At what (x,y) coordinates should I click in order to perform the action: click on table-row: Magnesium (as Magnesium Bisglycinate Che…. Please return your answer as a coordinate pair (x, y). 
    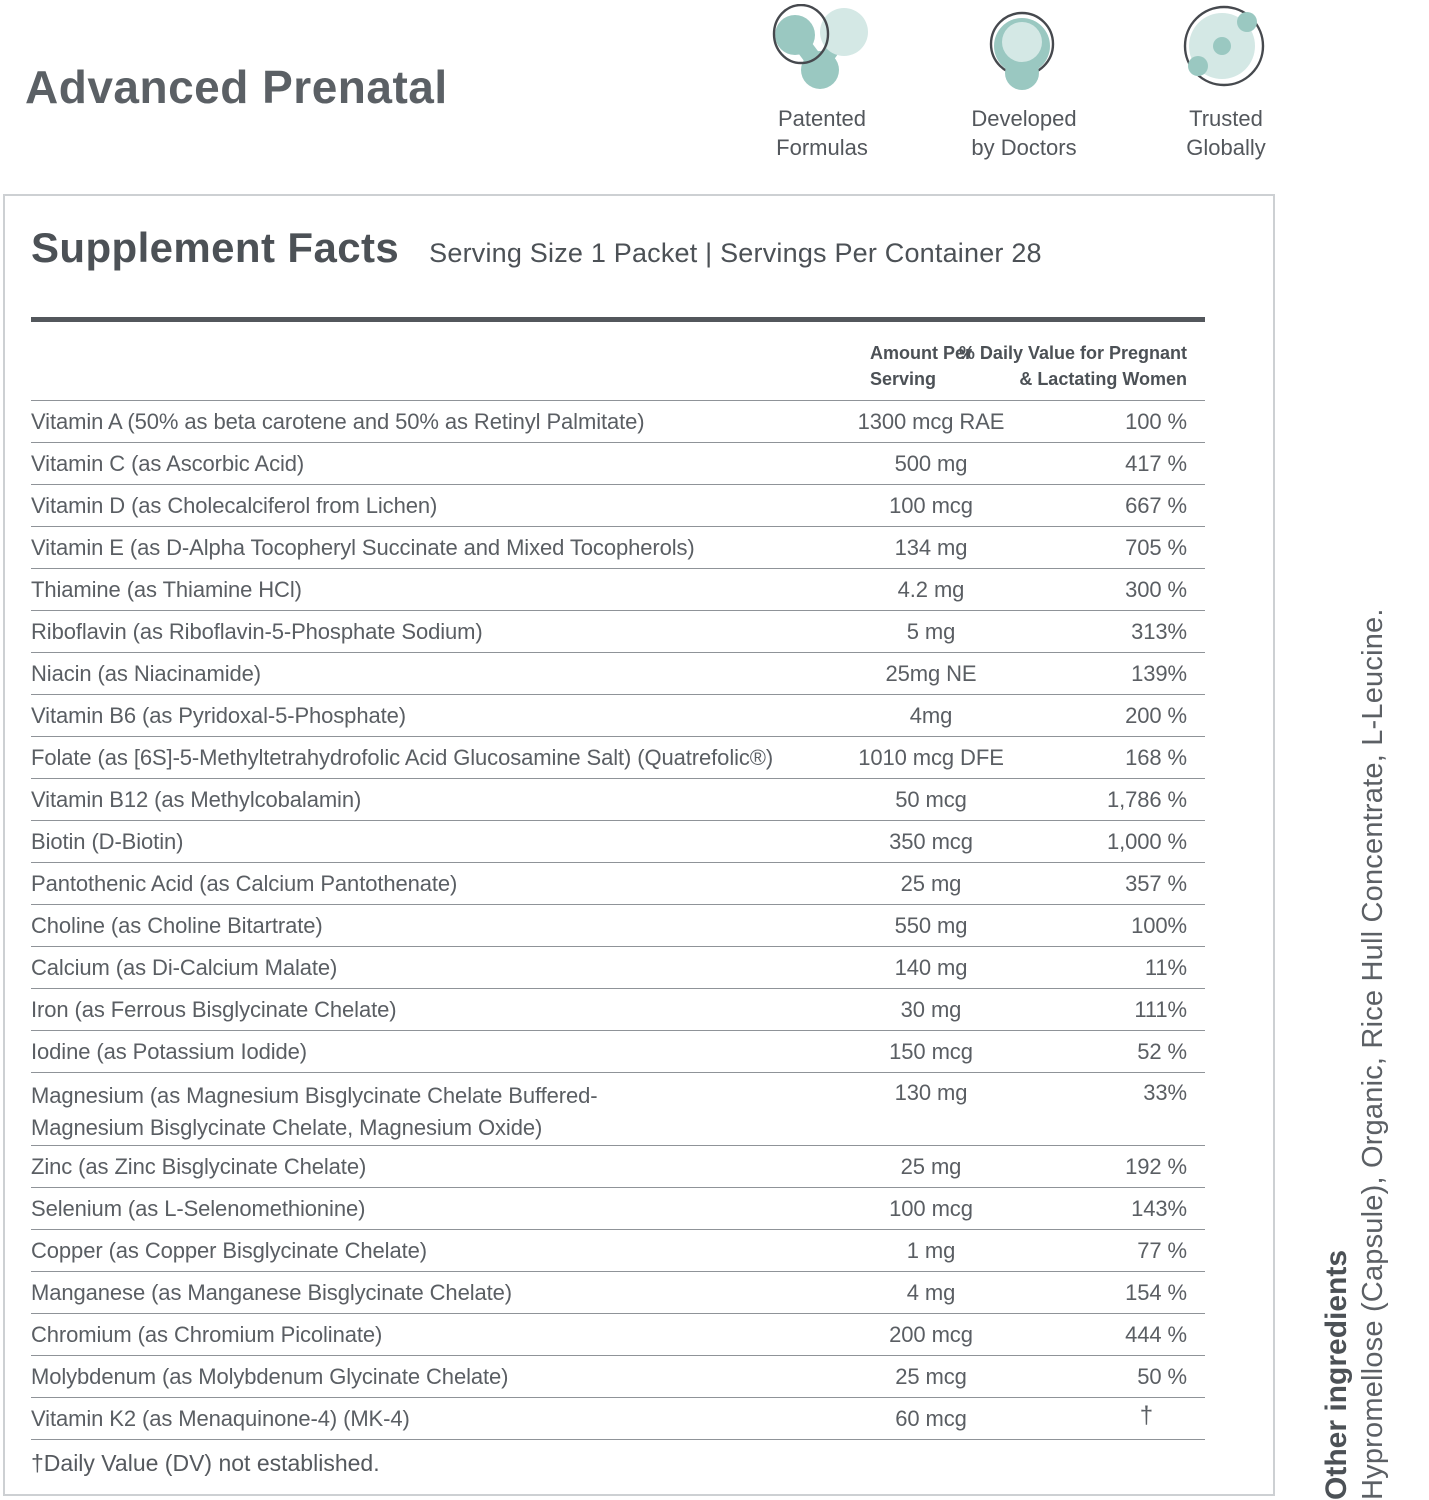
    Looking at the image, I should click on (618, 1109).